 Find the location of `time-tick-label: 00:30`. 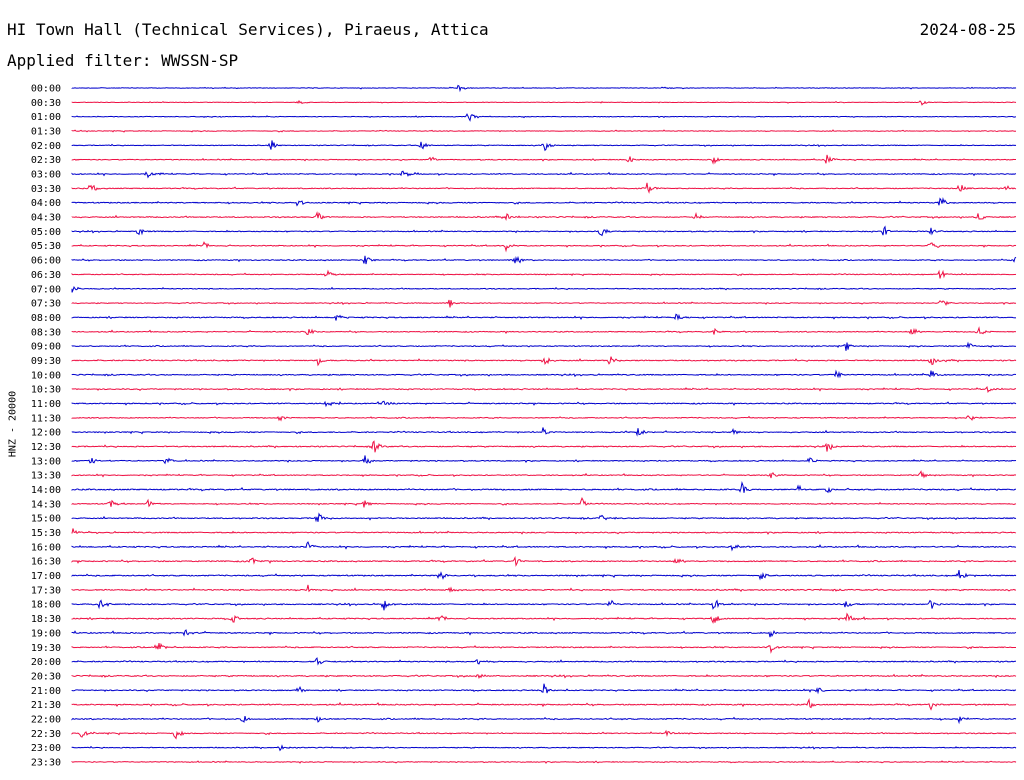

time-tick-label: 00:30 is located at coordinates (46, 103).